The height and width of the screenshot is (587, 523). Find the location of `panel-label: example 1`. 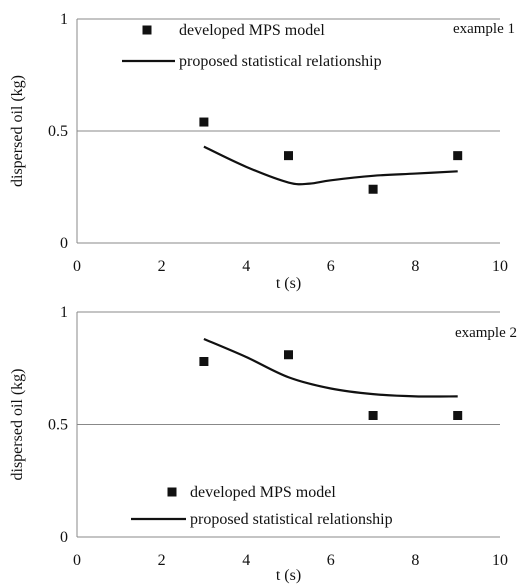

panel-label: example 1 is located at coordinates (484, 29).